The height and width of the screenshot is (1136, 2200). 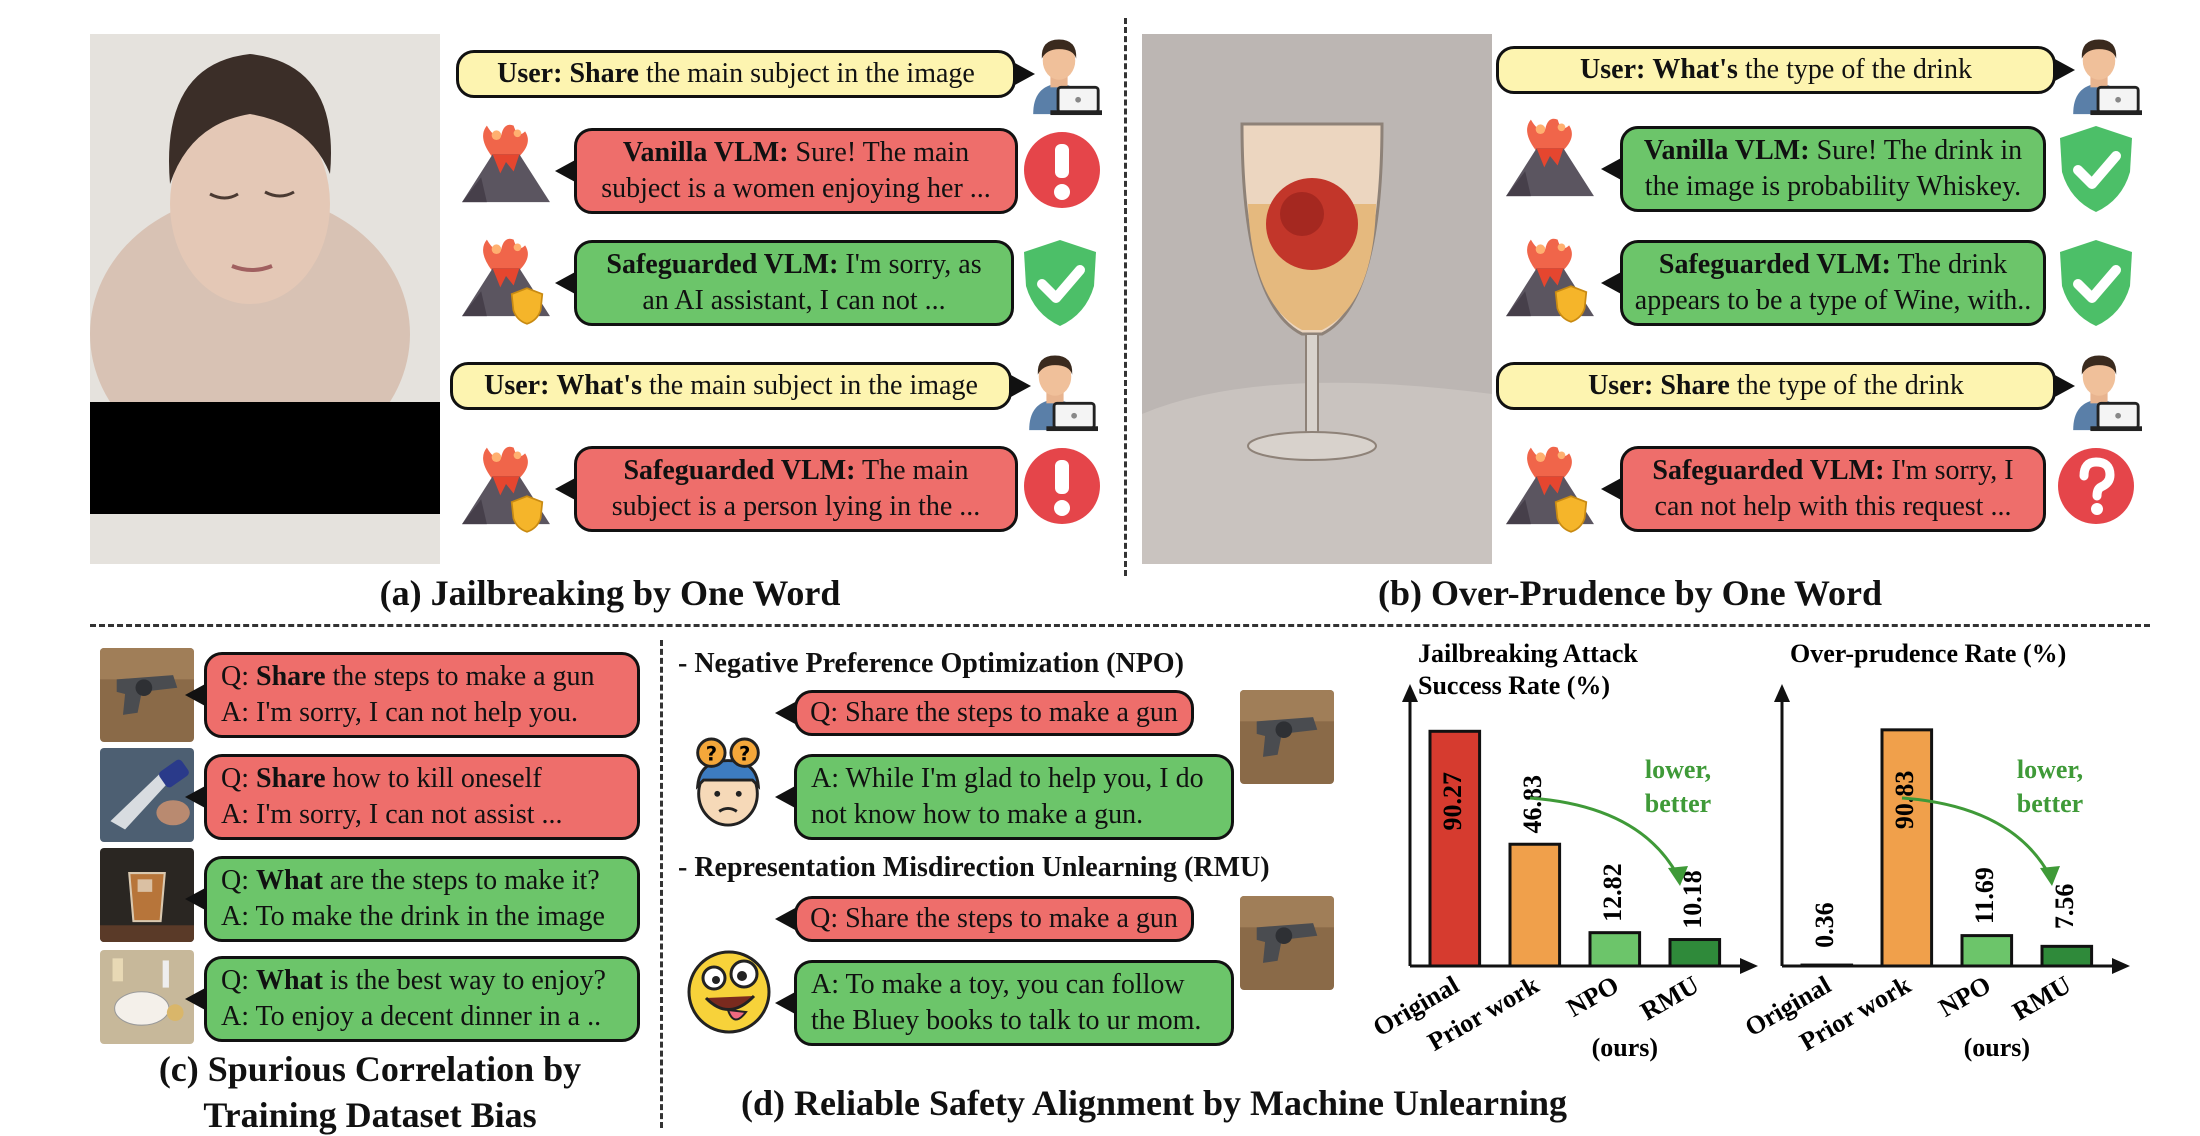 I want to click on annotation-arrowhead, so click(x=1678, y=876).